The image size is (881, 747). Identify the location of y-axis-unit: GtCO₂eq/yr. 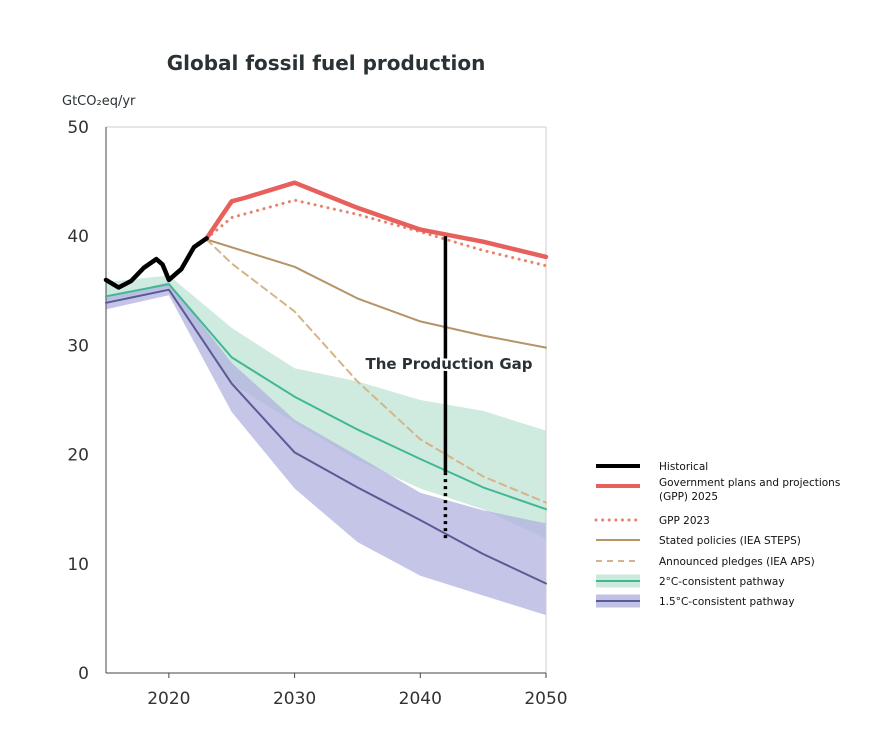
(99, 101).